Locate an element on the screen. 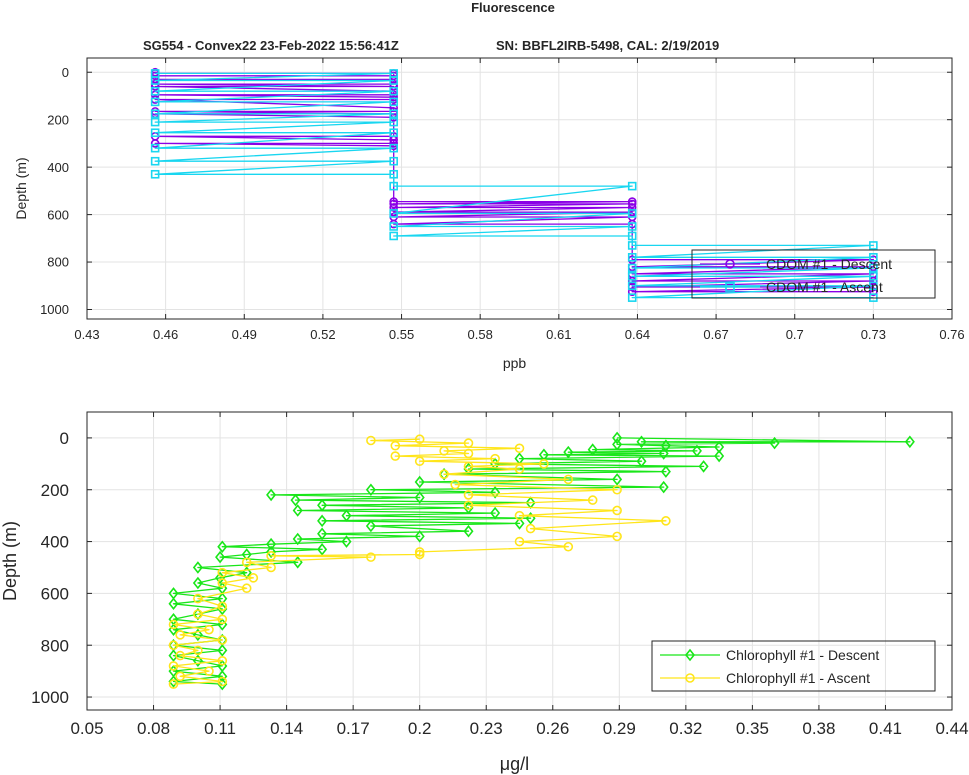  x-tick-label: 0.38 is located at coordinates (818, 728).